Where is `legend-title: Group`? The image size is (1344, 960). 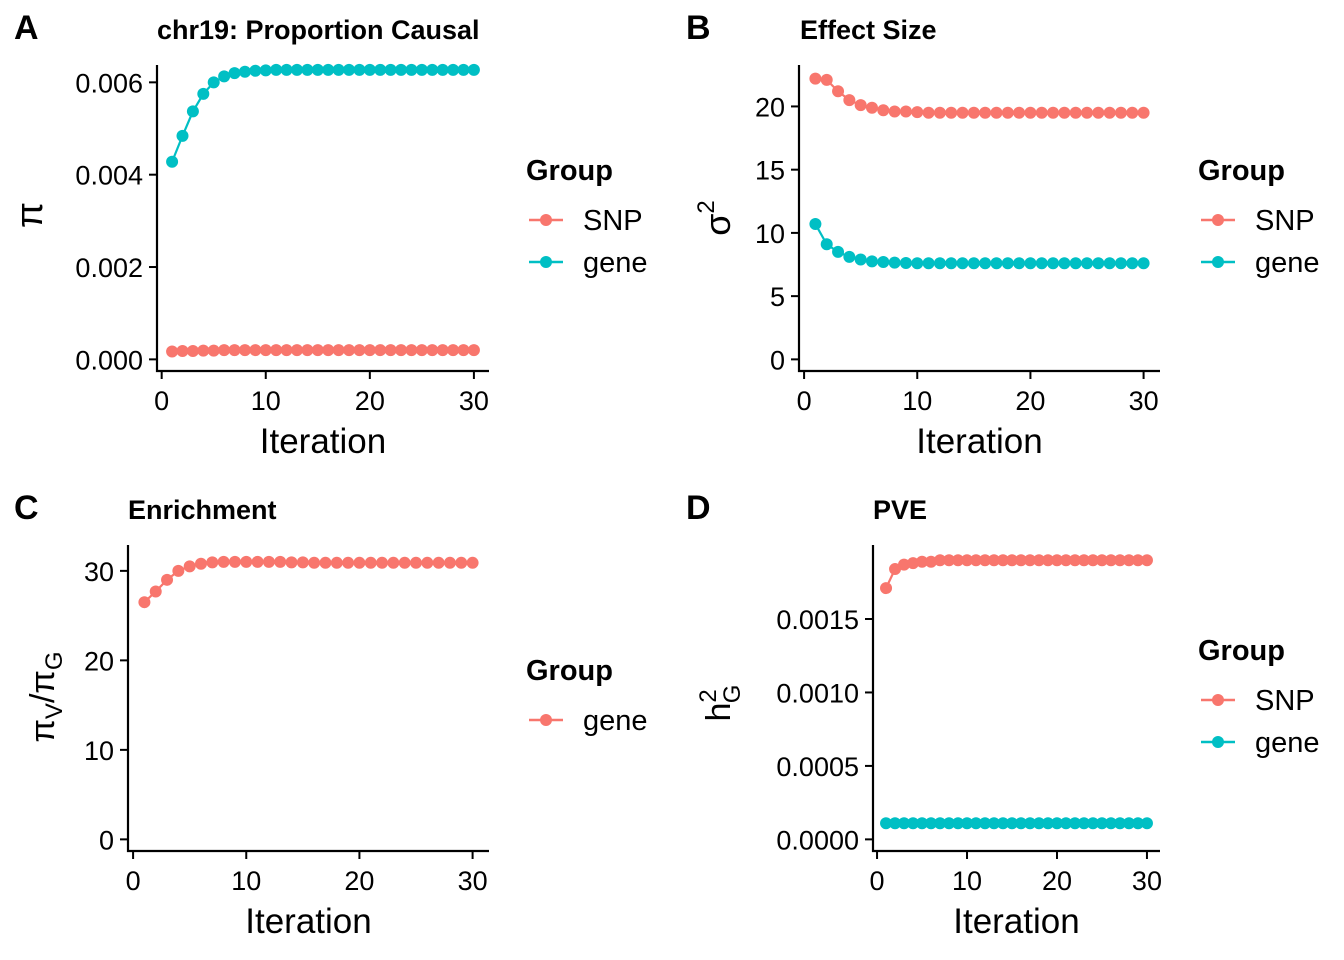 legend-title: Group is located at coordinates (1241, 651).